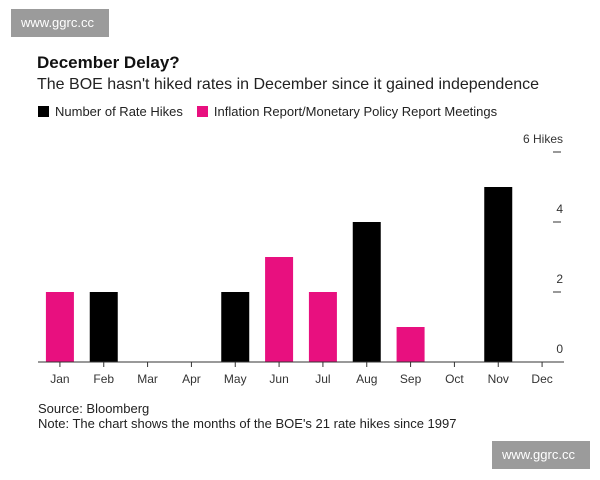 The height and width of the screenshot is (480, 600). What do you see at coordinates (541, 379) in the screenshot?
I see `x-tick-label: Dec` at bounding box center [541, 379].